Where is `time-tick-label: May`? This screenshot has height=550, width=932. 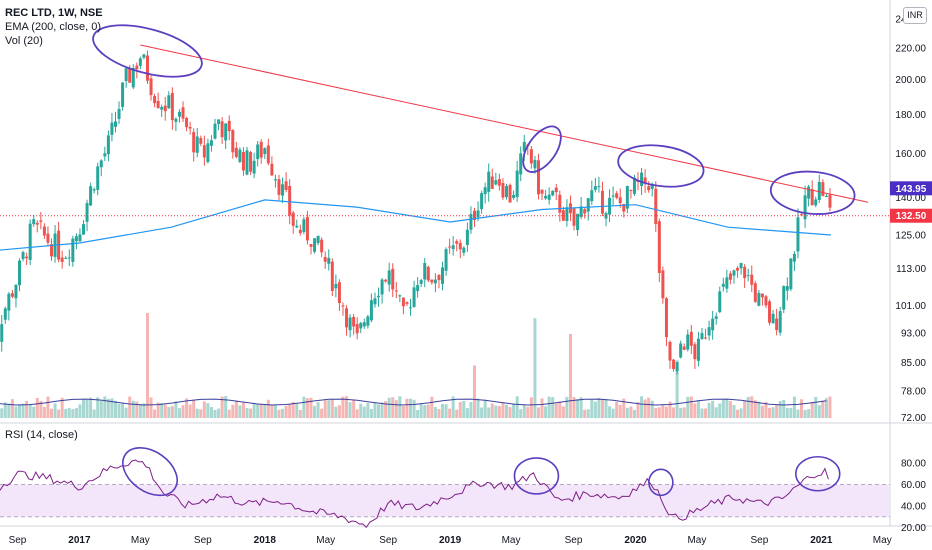
time-tick-label: May is located at coordinates (882, 540).